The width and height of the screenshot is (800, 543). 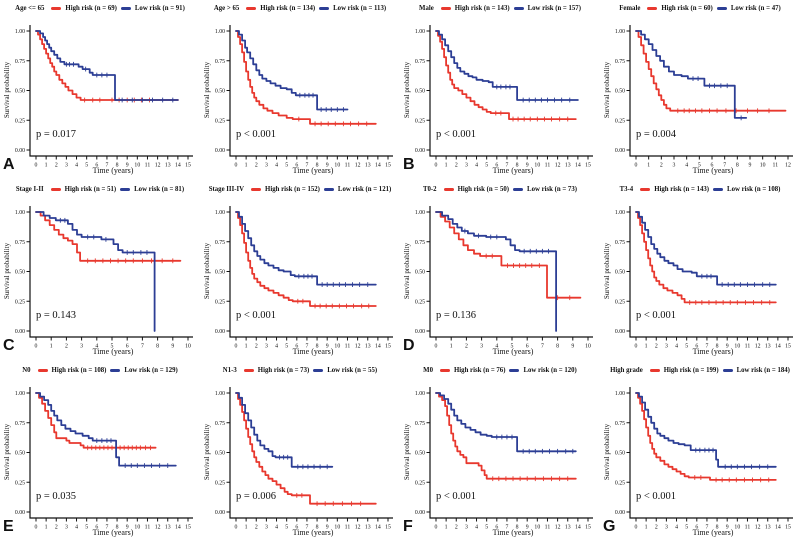 I want to click on svg-text: 0.00, so click(x=20, y=151).